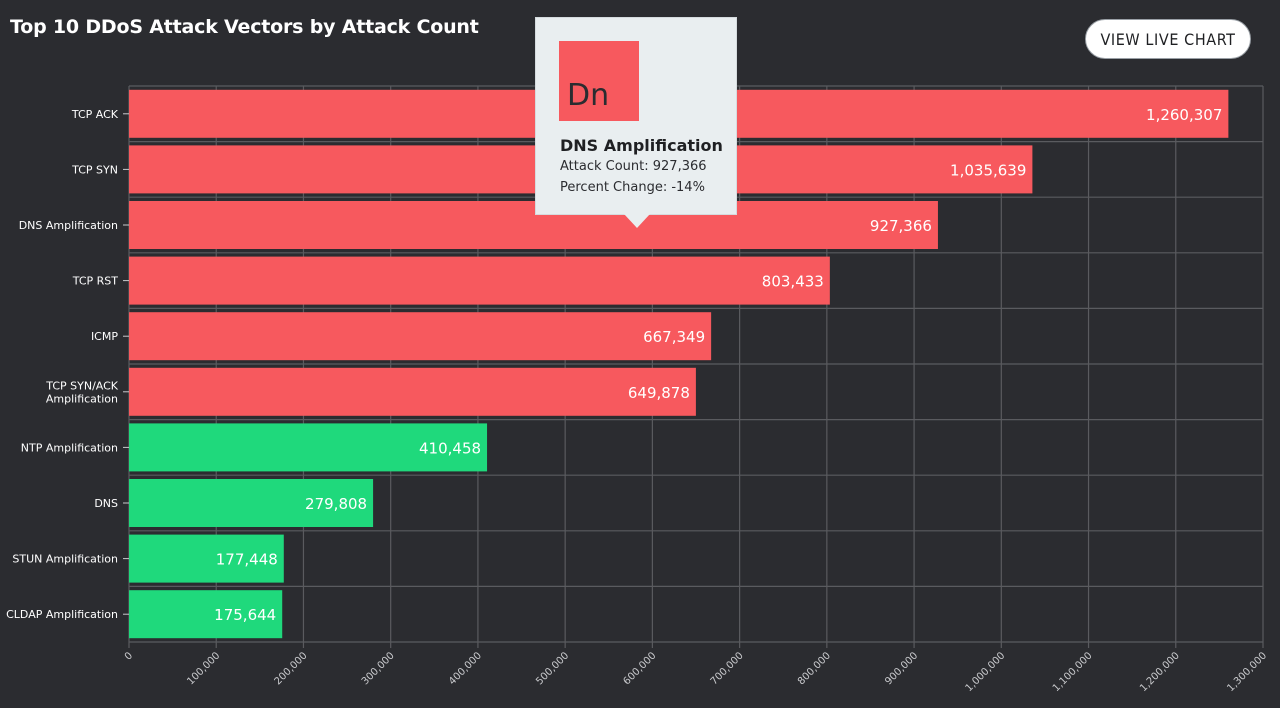 The width and height of the screenshot is (1280, 708). Describe the element at coordinates (1073, 672) in the screenshot. I see `x-tick-label: 1,100,000` at that location.